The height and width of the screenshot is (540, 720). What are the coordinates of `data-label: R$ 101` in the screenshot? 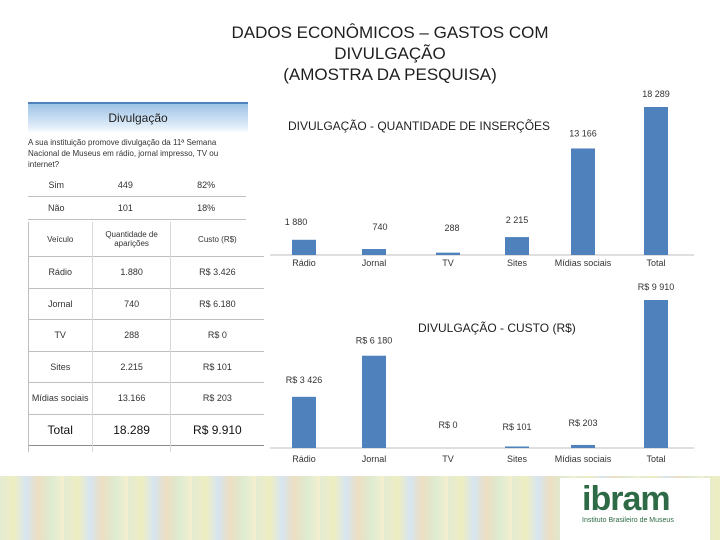 It's located at (516, 427).